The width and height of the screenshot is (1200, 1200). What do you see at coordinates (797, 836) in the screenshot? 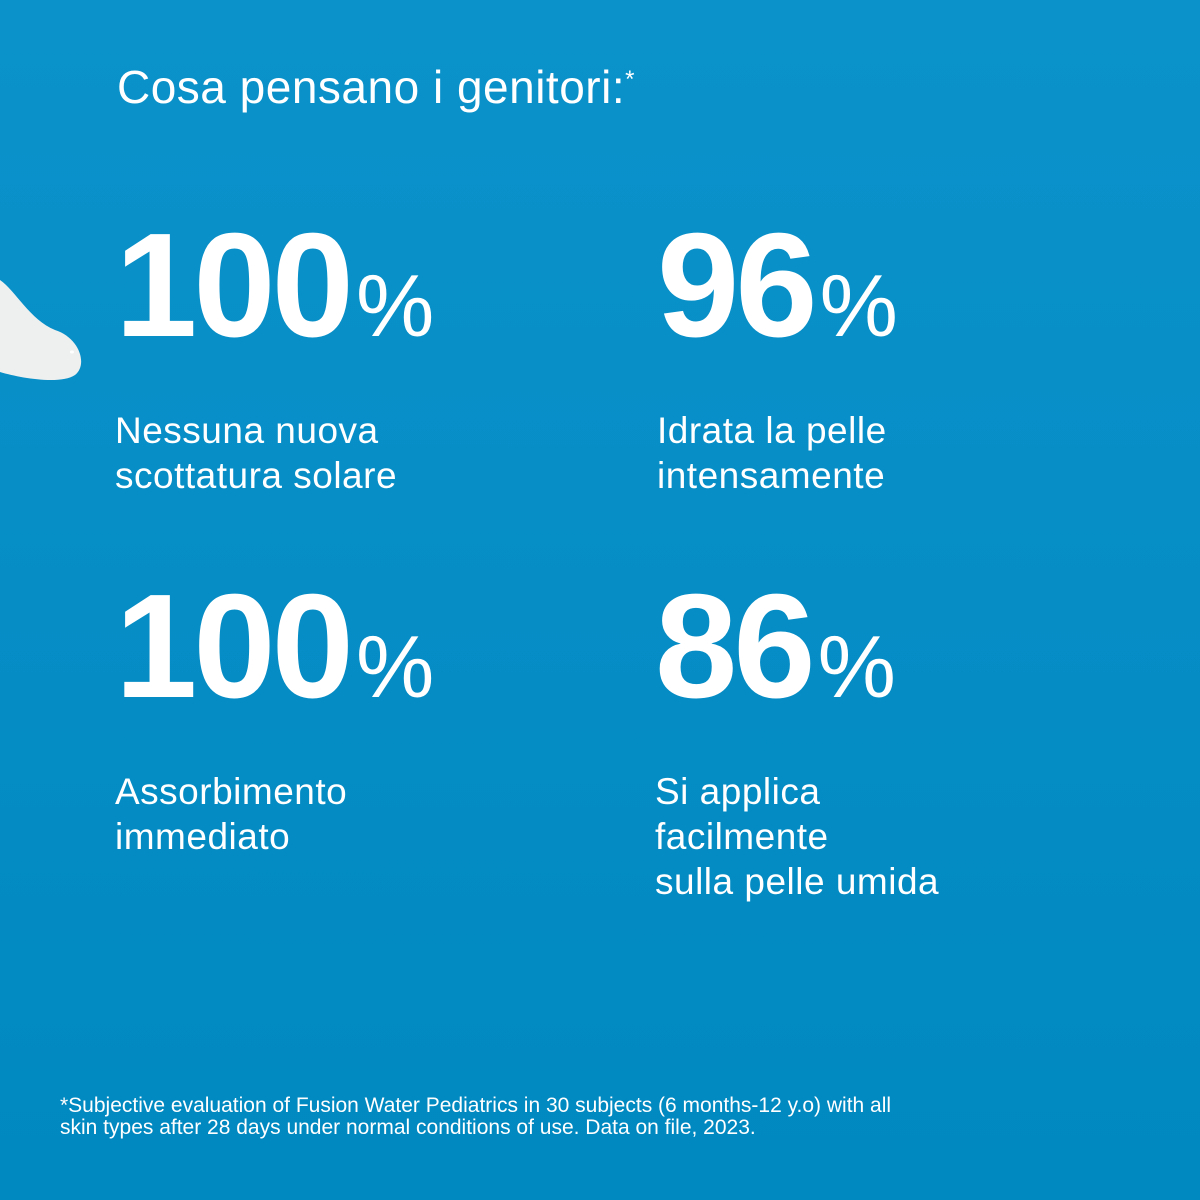
I see `stat-label: Si applica facilmente sulla pelle umida` at bounding box center [797, 836].